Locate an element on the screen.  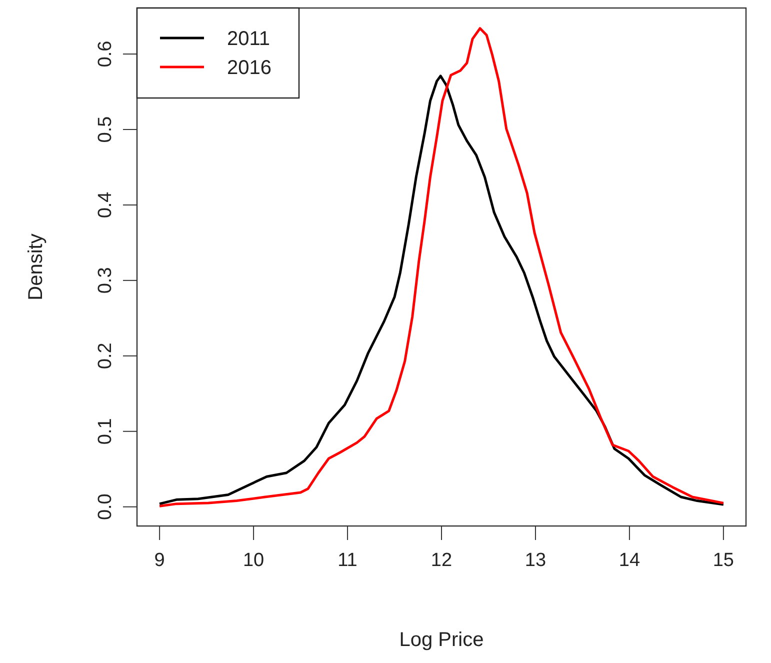
y-tick-label: 0.5 is located at coordinates (105, 129).